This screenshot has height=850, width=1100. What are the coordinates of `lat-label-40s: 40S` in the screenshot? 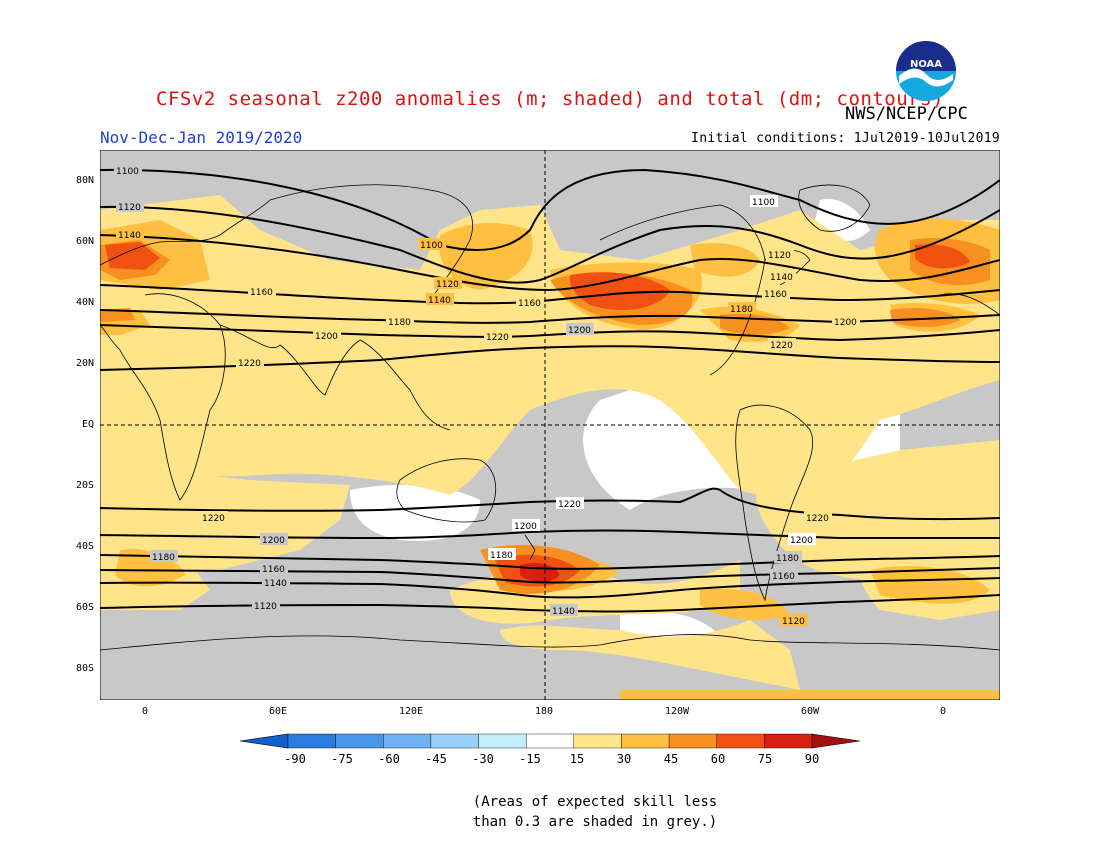 It's located at (84, 546).